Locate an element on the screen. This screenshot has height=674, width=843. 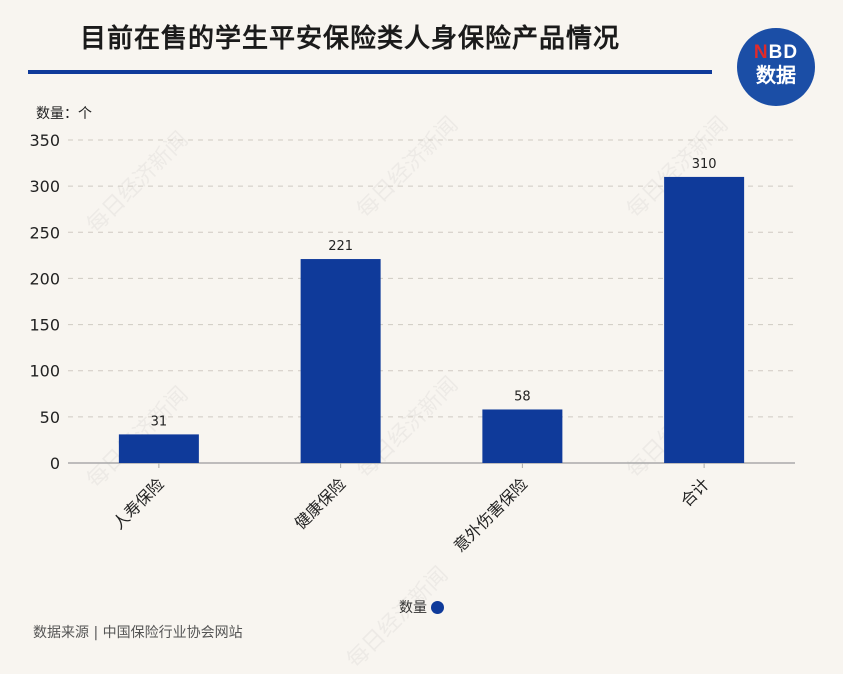
data-label: 31 is located at coordinates (159, 421).